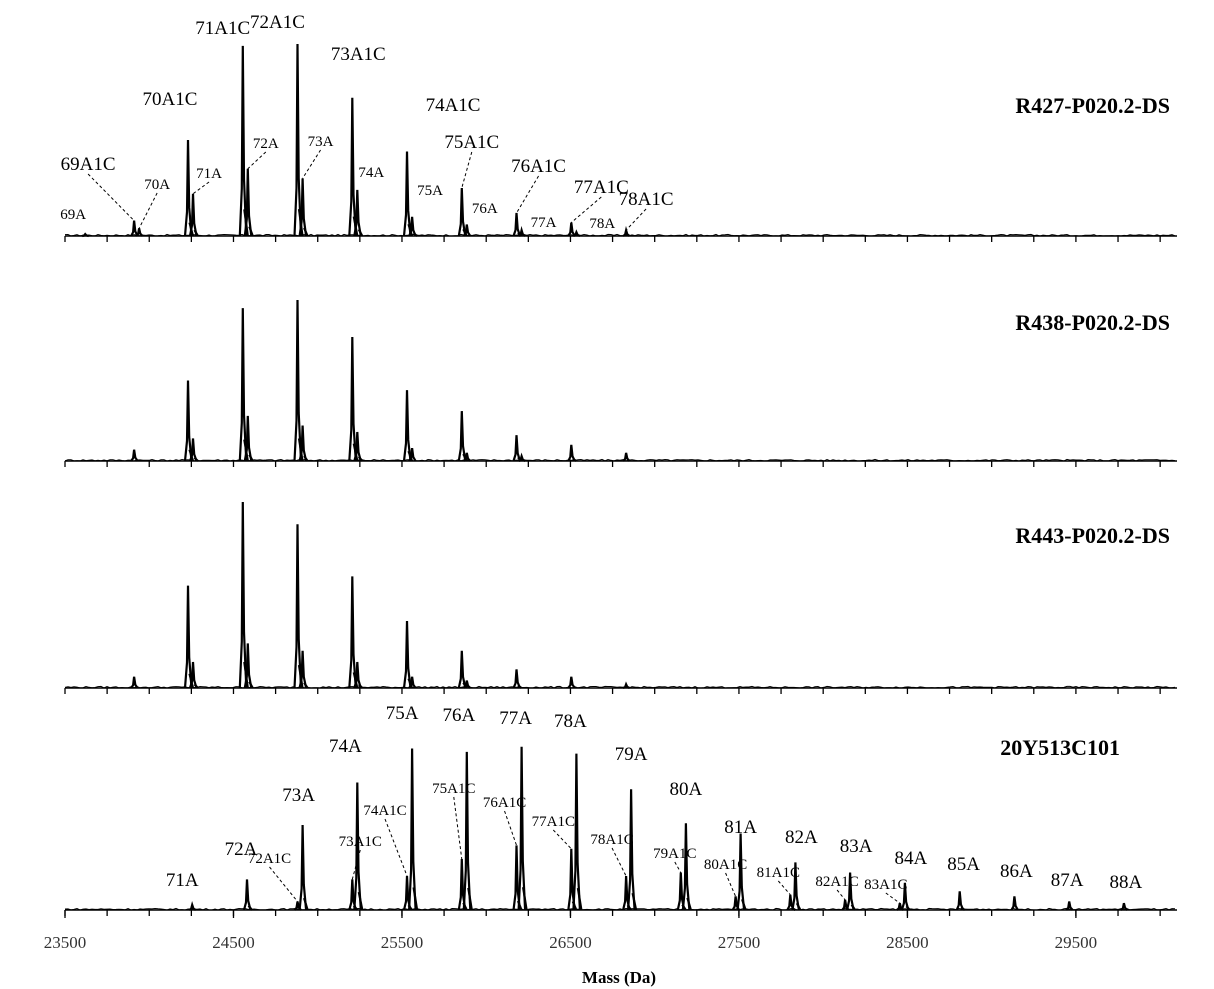 Image resolution: width=1214 pixels, height=989 pixels. What do you see at coordinates (241, 849) in the screenshot?
I see `peak-label: 72A` at bounding box center [241, 849].